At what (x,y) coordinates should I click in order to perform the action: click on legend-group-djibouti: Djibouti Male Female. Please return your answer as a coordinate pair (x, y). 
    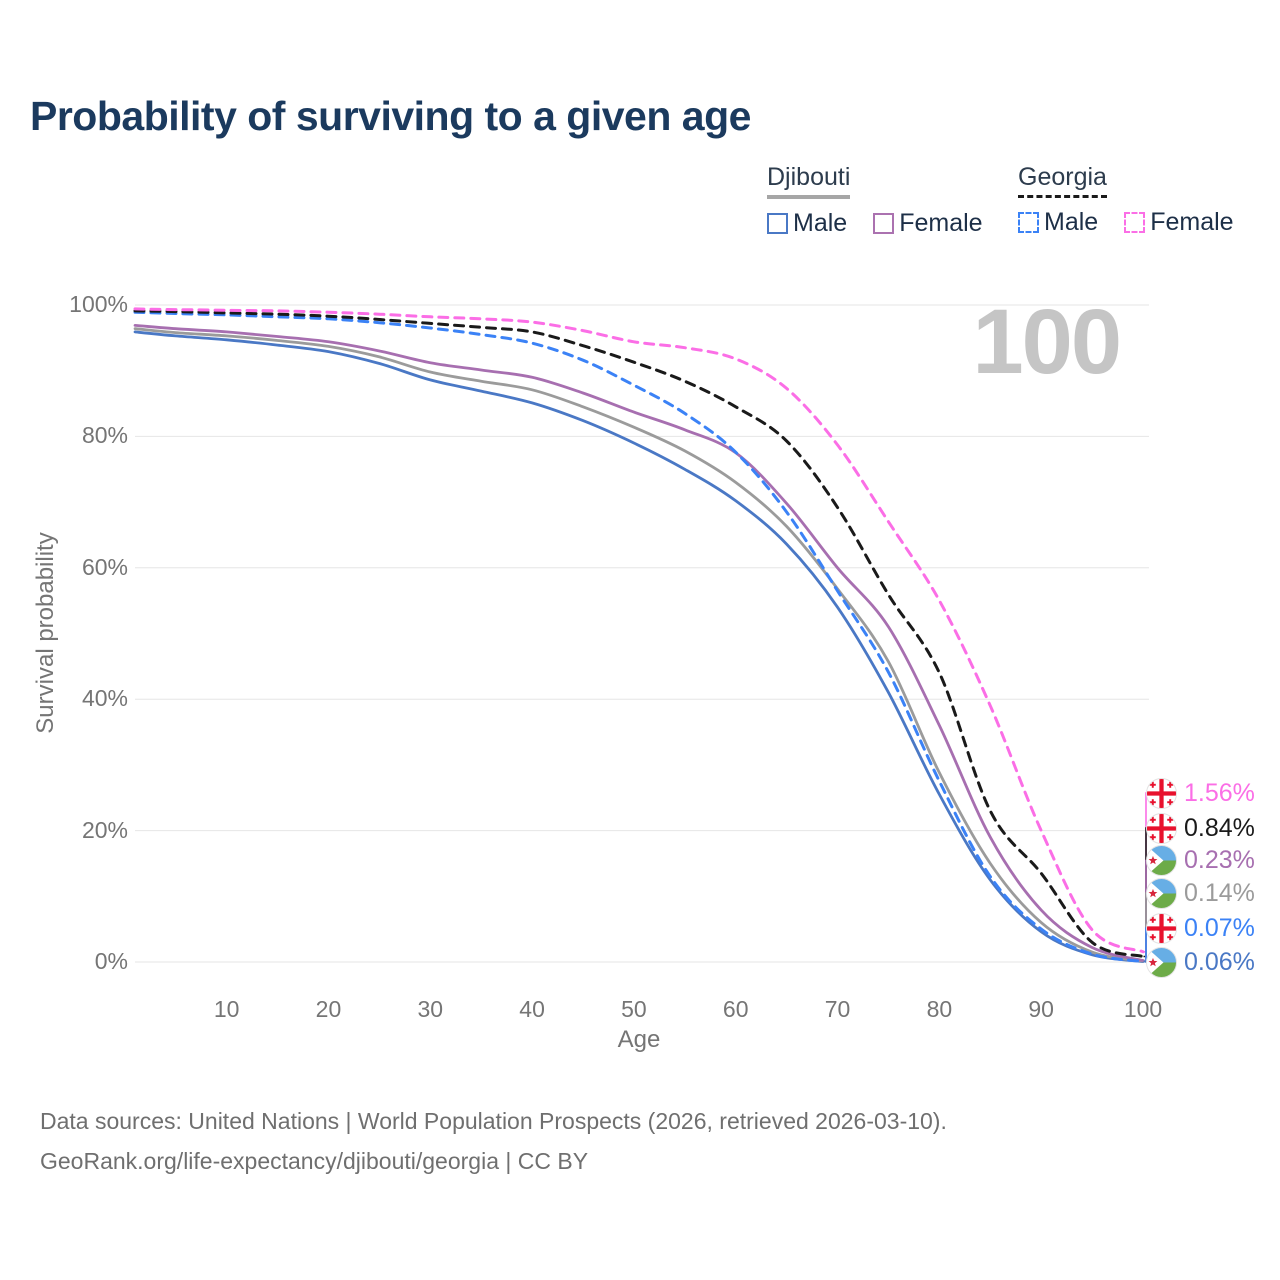
    Looking at the image, I should click on (875, 200).